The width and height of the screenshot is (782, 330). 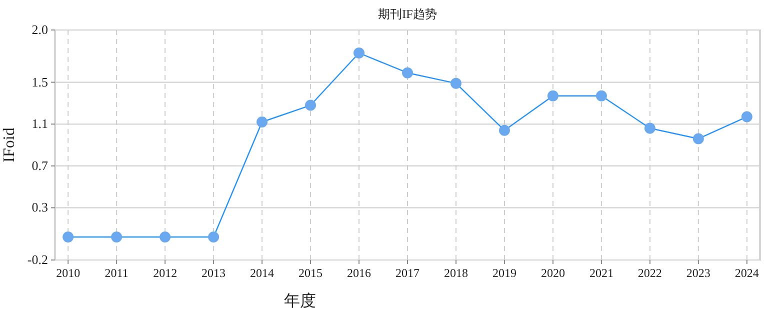 What do you see at coordinates (552, 273) in the screenshot?
I see `x-tick-label: 2020` at bounding box center [552, 273].